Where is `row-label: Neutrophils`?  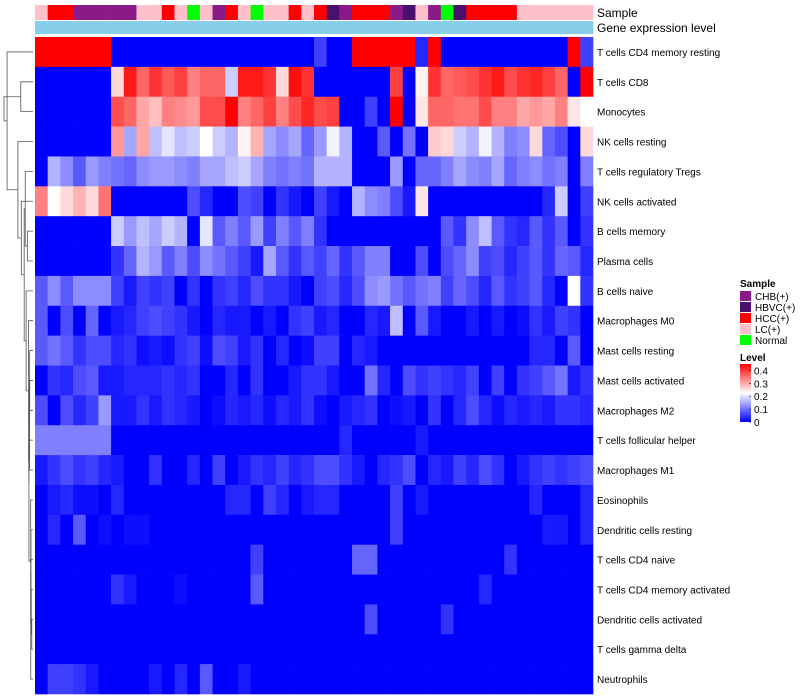
row-label: Neutrophils is located at coordinates (622, 680).